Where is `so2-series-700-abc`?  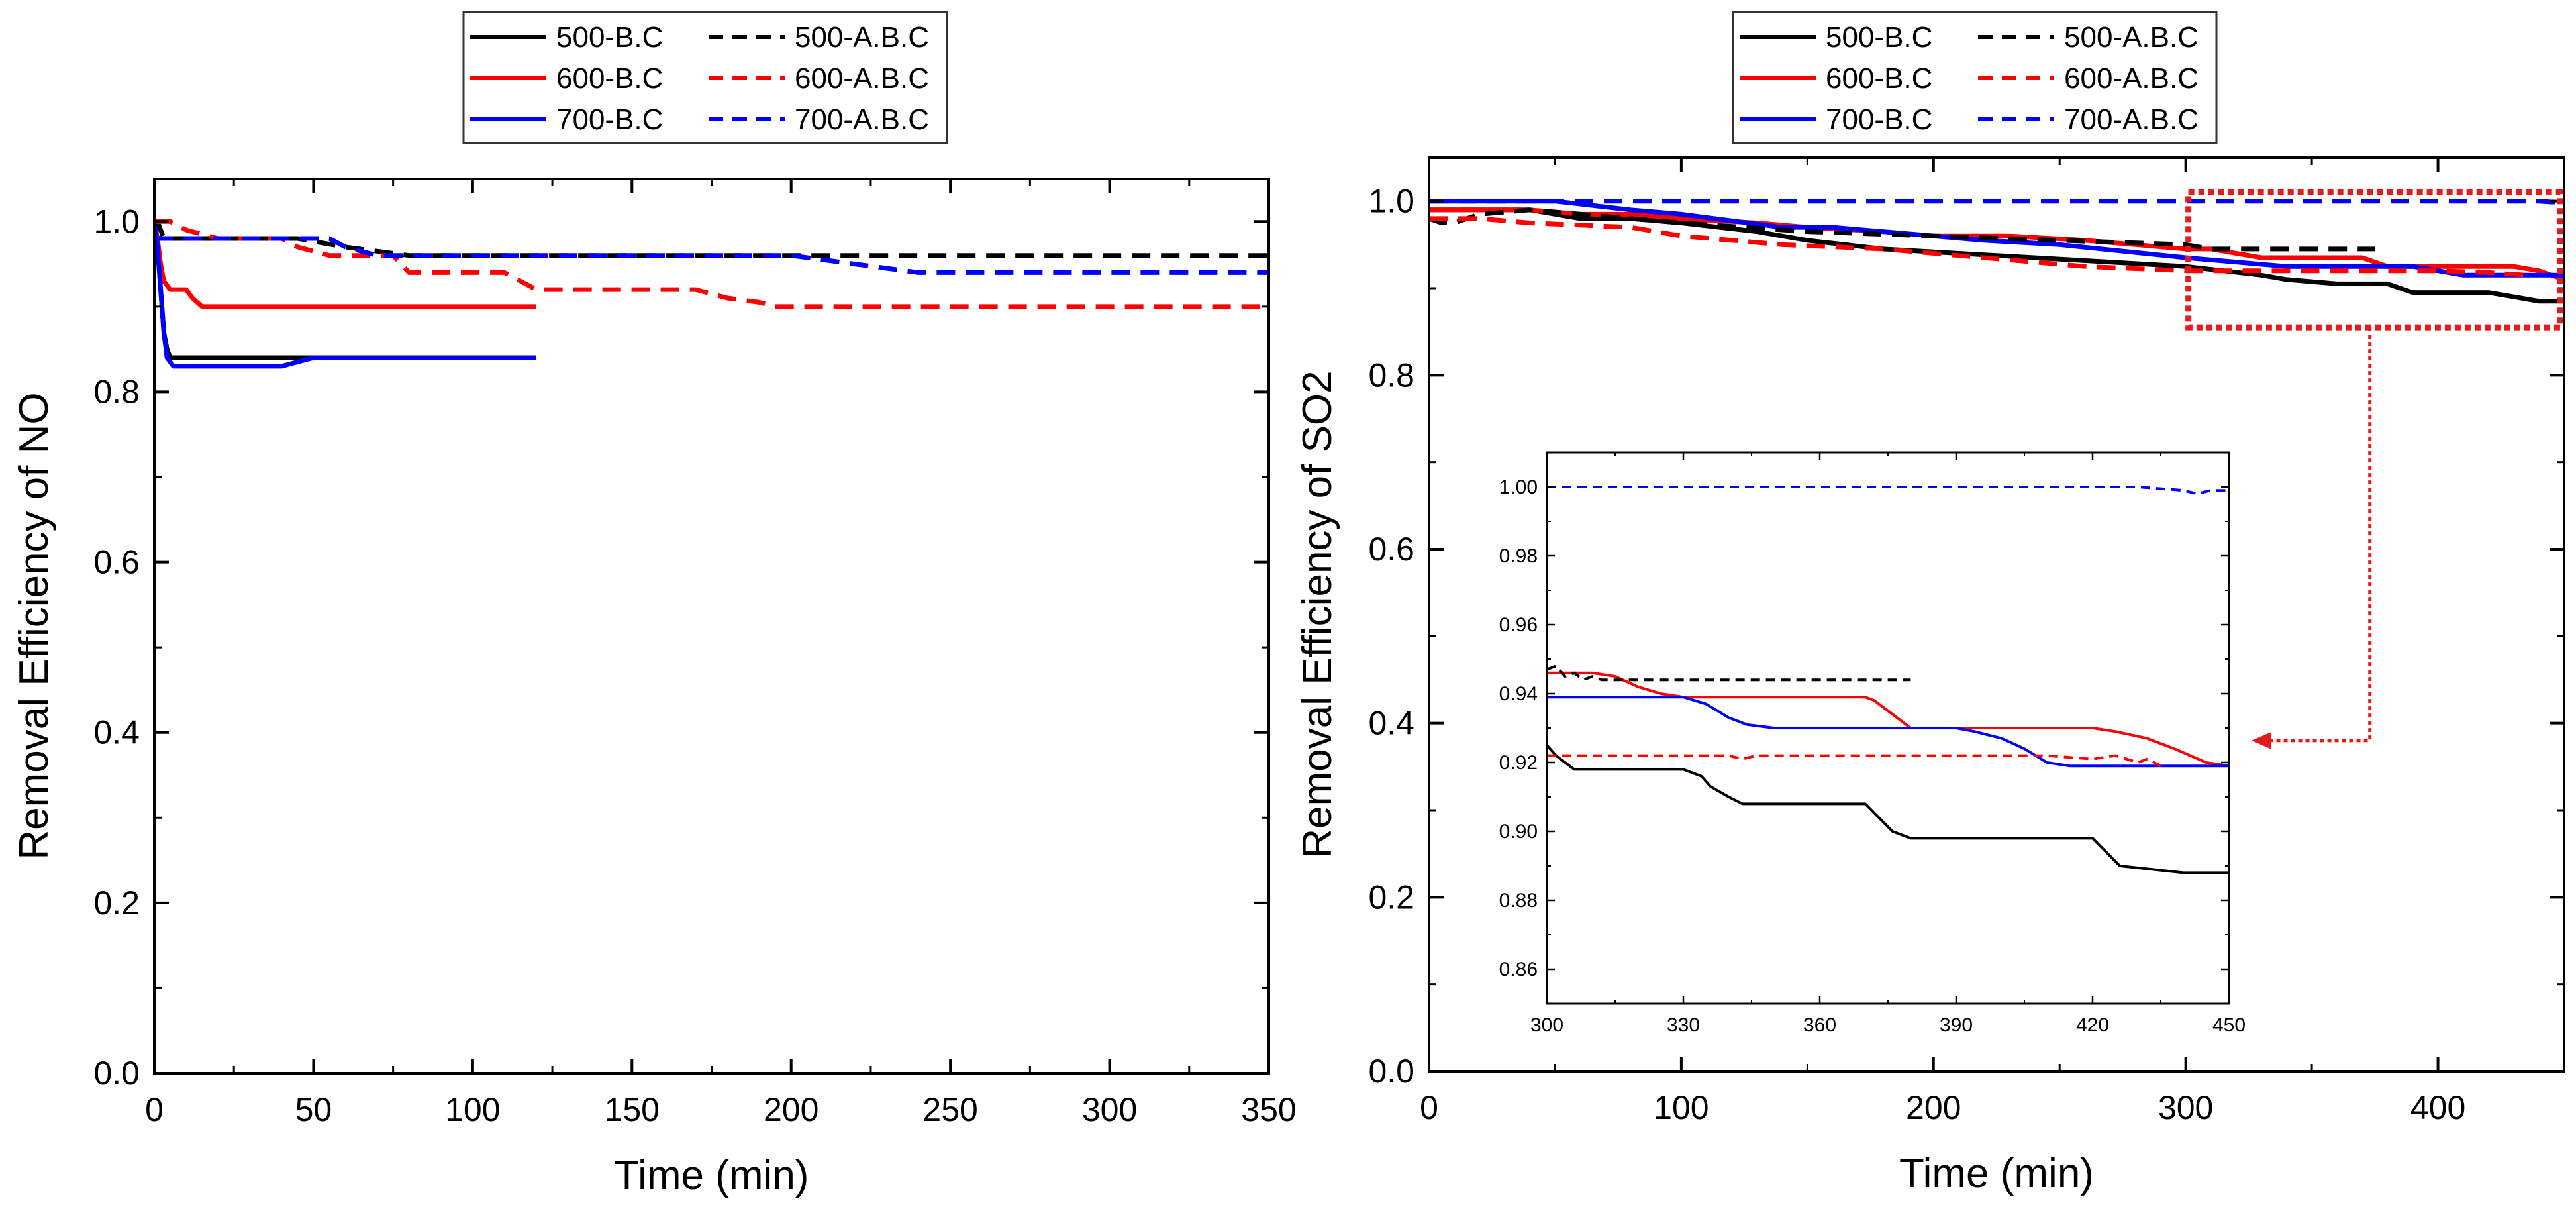
so2-series-700-abc is located at coordinates (1996, 202).